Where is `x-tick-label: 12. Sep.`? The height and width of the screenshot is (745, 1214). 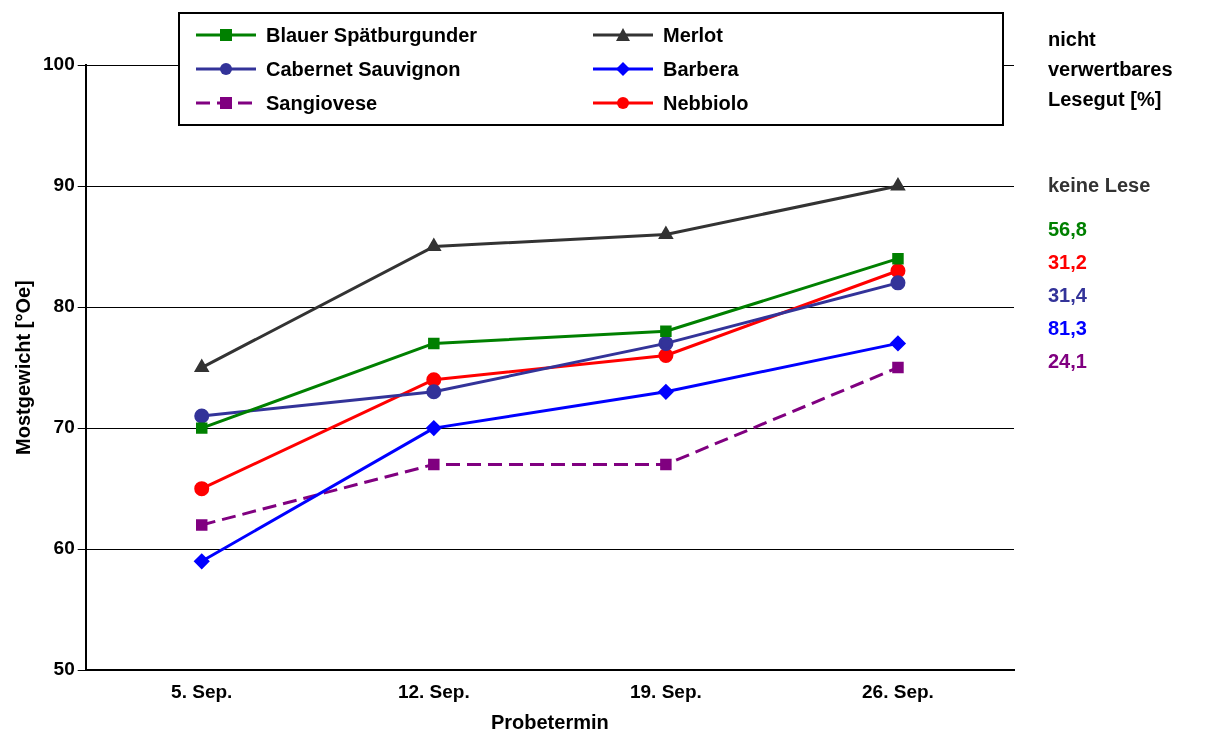 x-tick-label: 12. Sep. is located at coordinates (433, 691).